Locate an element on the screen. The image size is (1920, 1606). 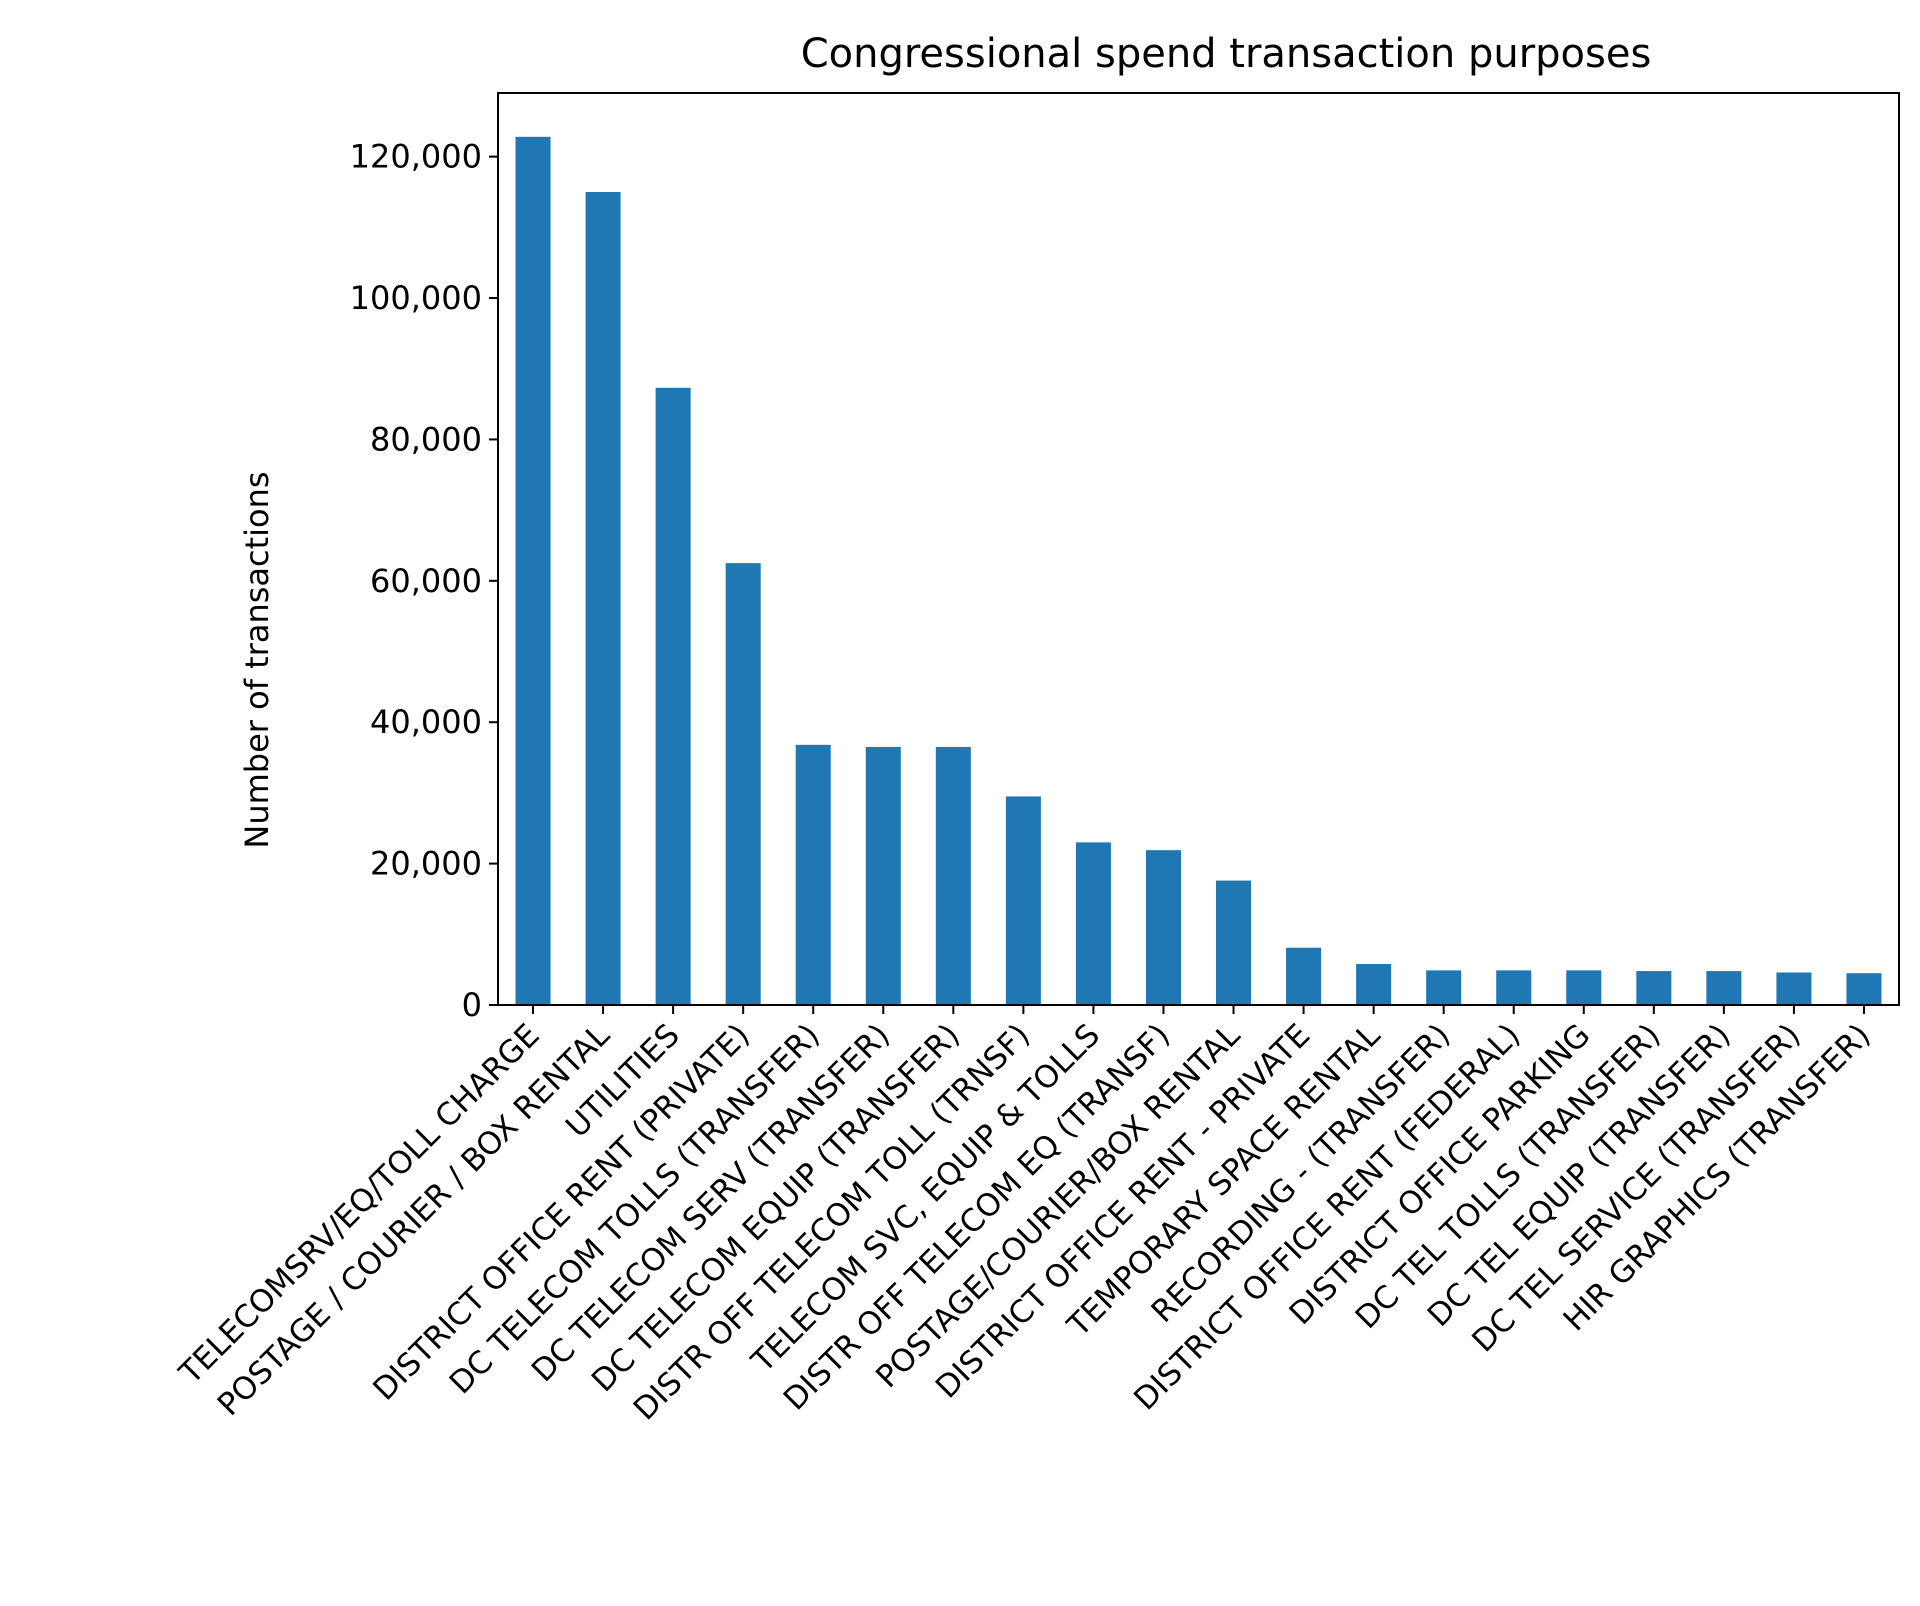
y-tick-label: 0 is located at coordinates (472, 1005).